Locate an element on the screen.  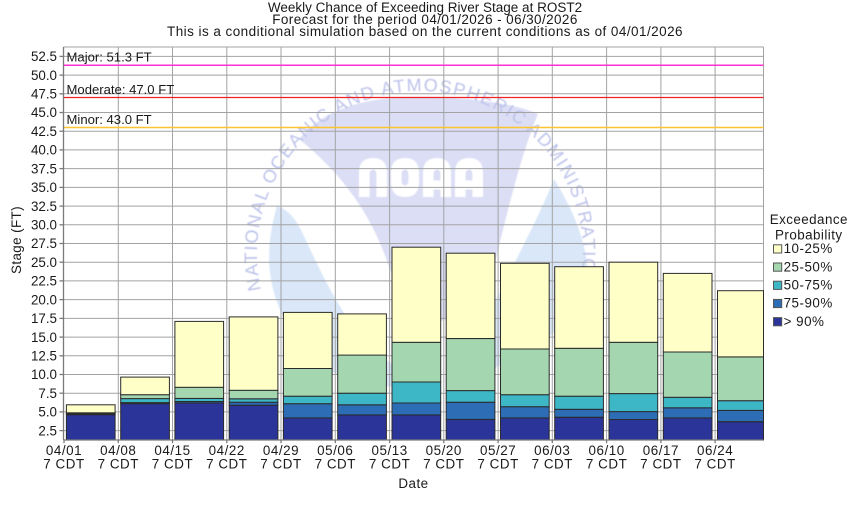
svg-text: 17.5 is located at coordinates (44, 318).